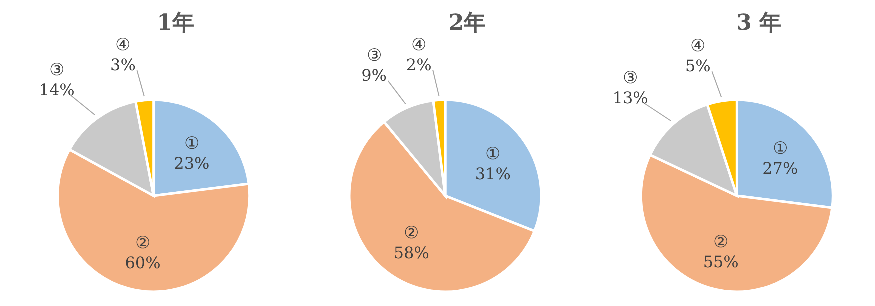  I want to click on data-label: 23%, so click(192, 163).